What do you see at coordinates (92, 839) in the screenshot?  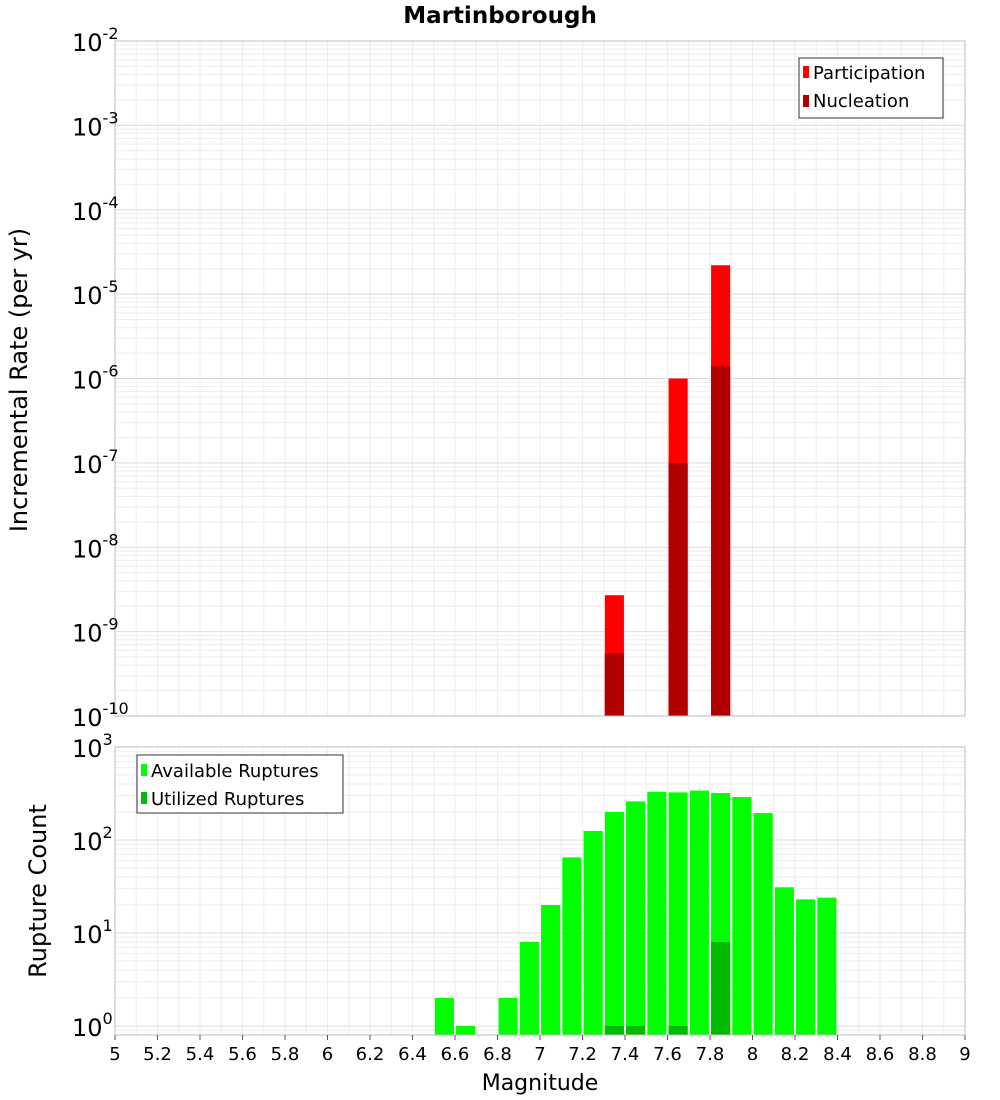 I see `count-y-tick-label: 10²` at bounding box center [92, 839].